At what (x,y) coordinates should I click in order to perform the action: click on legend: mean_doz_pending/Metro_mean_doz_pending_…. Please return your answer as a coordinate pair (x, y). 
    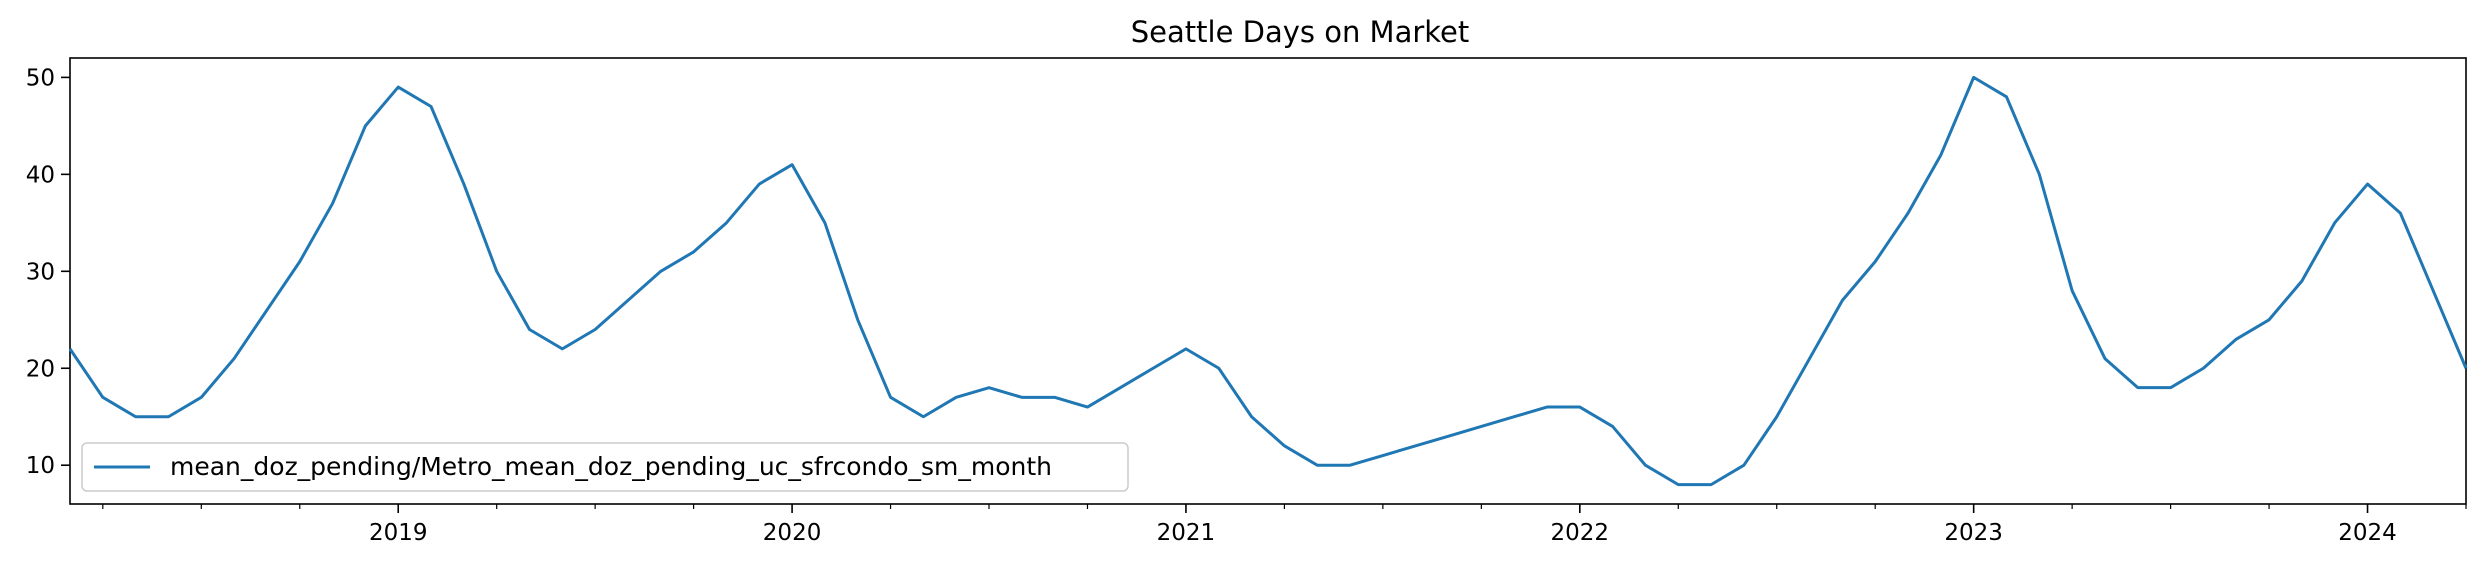
    Looking at the image, I should click on (605, 467).